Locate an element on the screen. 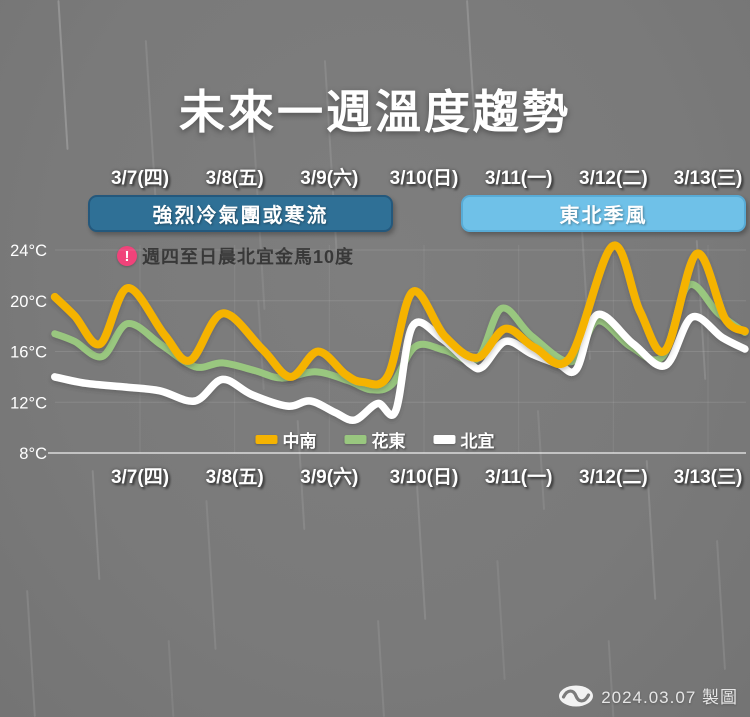  page-title: 未來一週溫度趨勢 is located at coordinates (375, 112).